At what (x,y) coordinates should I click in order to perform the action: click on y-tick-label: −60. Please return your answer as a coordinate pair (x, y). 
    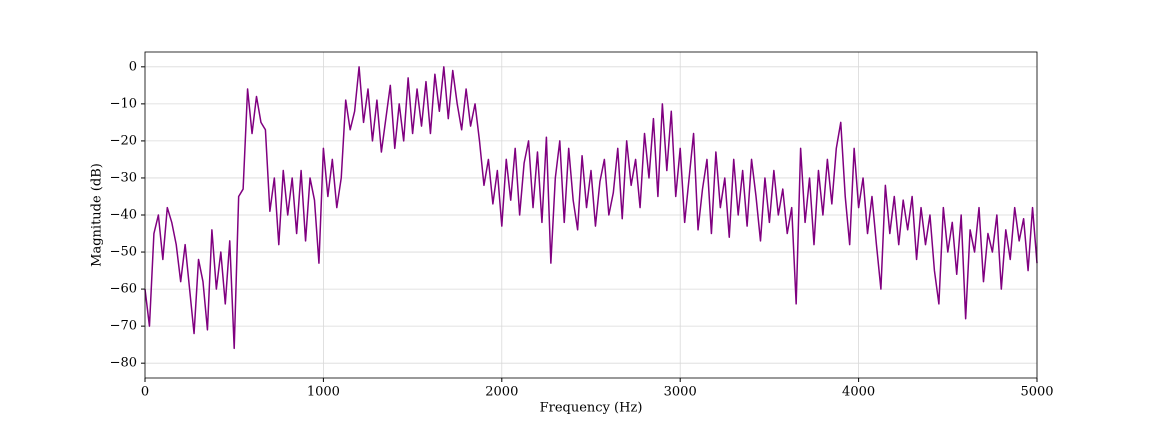
    Looking at the image, I should click on (123, 289).